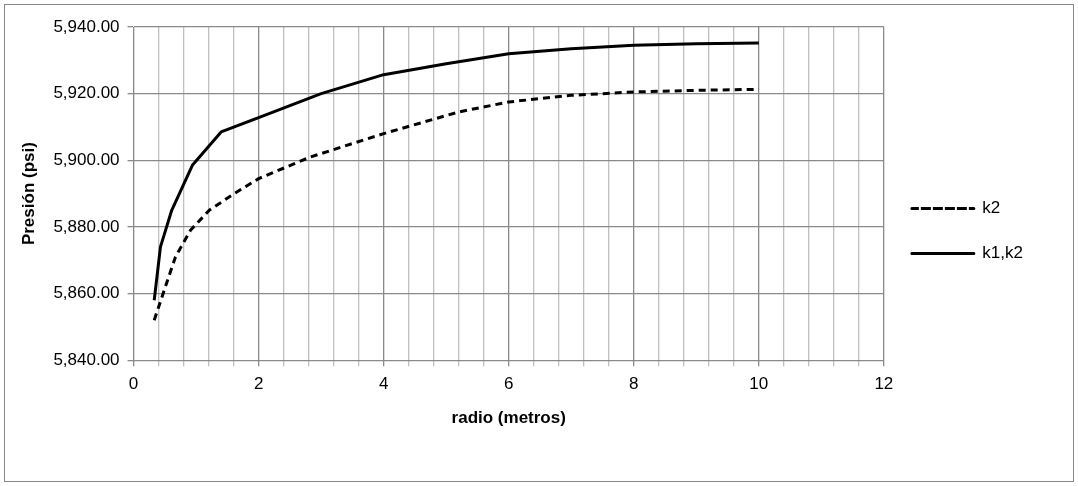  Describe the element at coordinates (508, 384) in the screenshot. I see `x-tick-label: 6` at that location.